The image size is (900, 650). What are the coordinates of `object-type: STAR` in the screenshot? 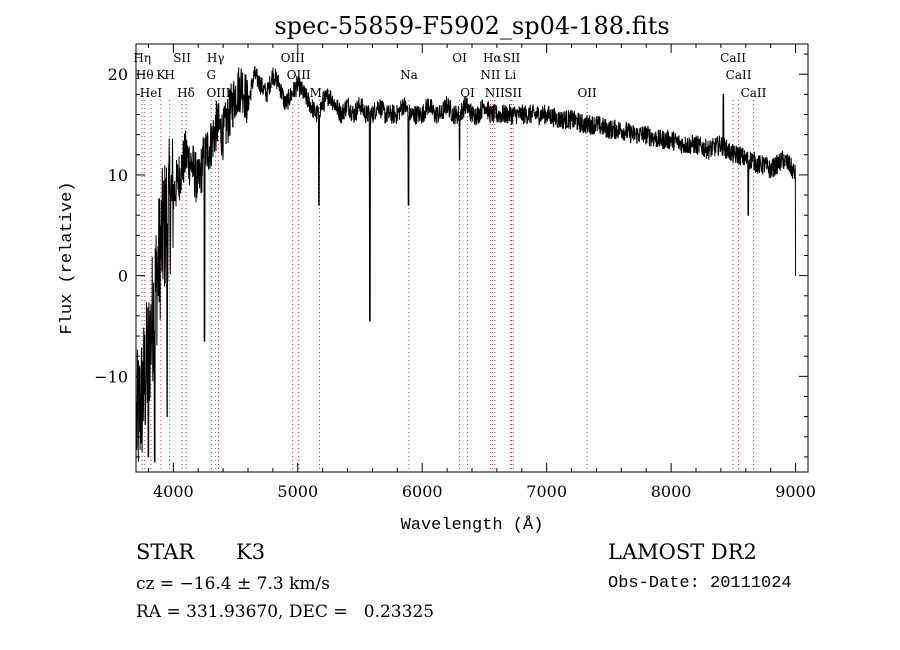 It's located at (165, 552).